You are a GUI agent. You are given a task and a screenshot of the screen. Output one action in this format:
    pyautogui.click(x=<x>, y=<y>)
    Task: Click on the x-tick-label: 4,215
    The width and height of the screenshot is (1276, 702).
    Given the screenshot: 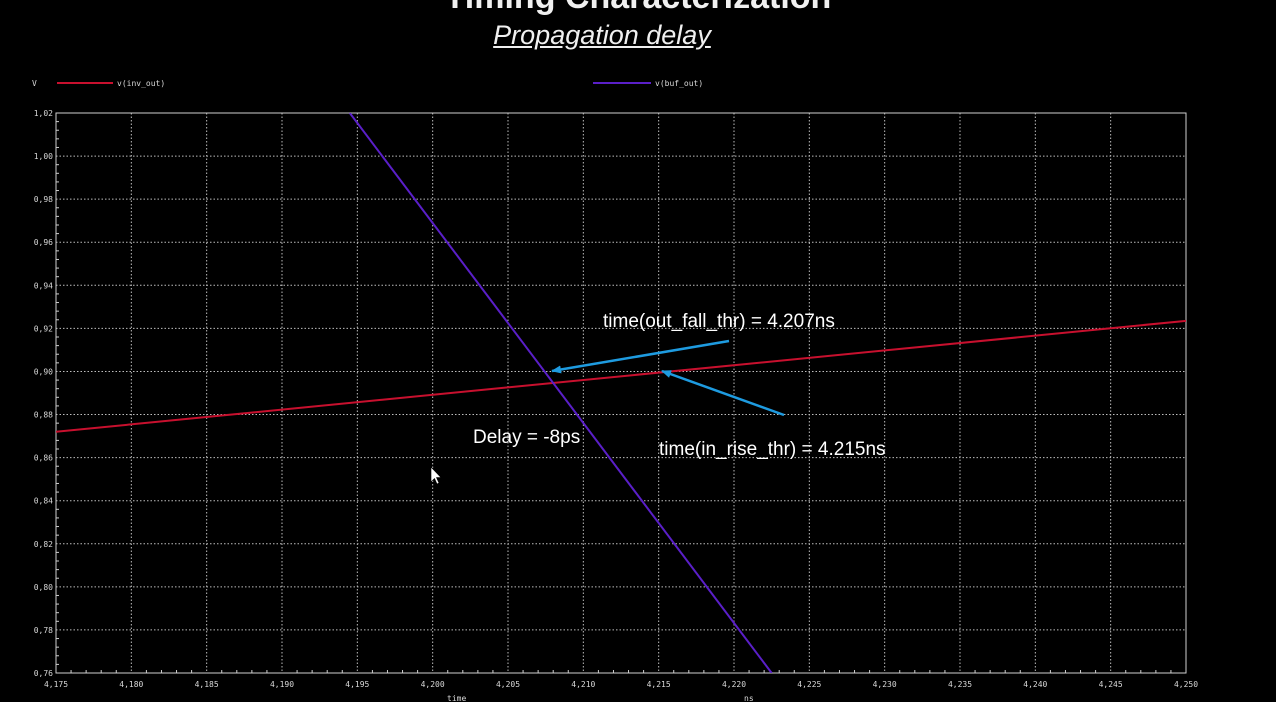 What is the action you would take?
    pyautogui.click(x=659, y=684)
    